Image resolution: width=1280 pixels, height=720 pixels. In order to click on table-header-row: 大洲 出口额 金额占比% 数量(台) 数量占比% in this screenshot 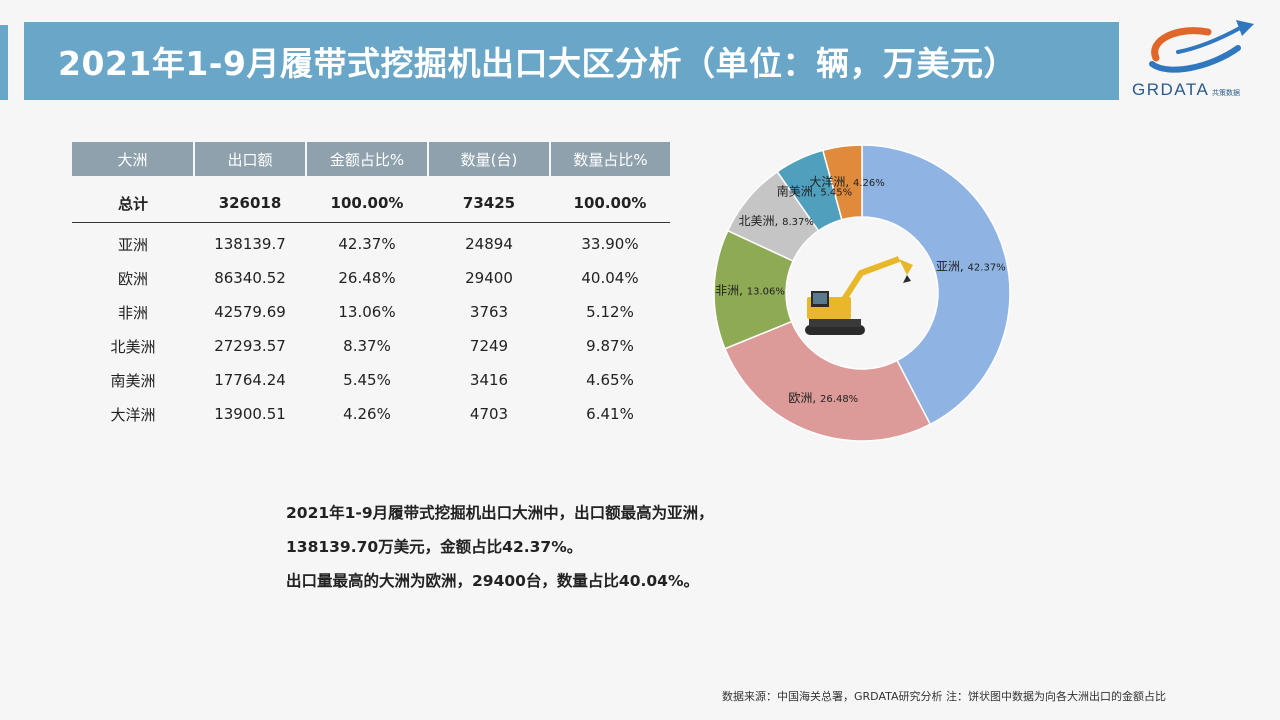, I will do `click(371, 159)`.